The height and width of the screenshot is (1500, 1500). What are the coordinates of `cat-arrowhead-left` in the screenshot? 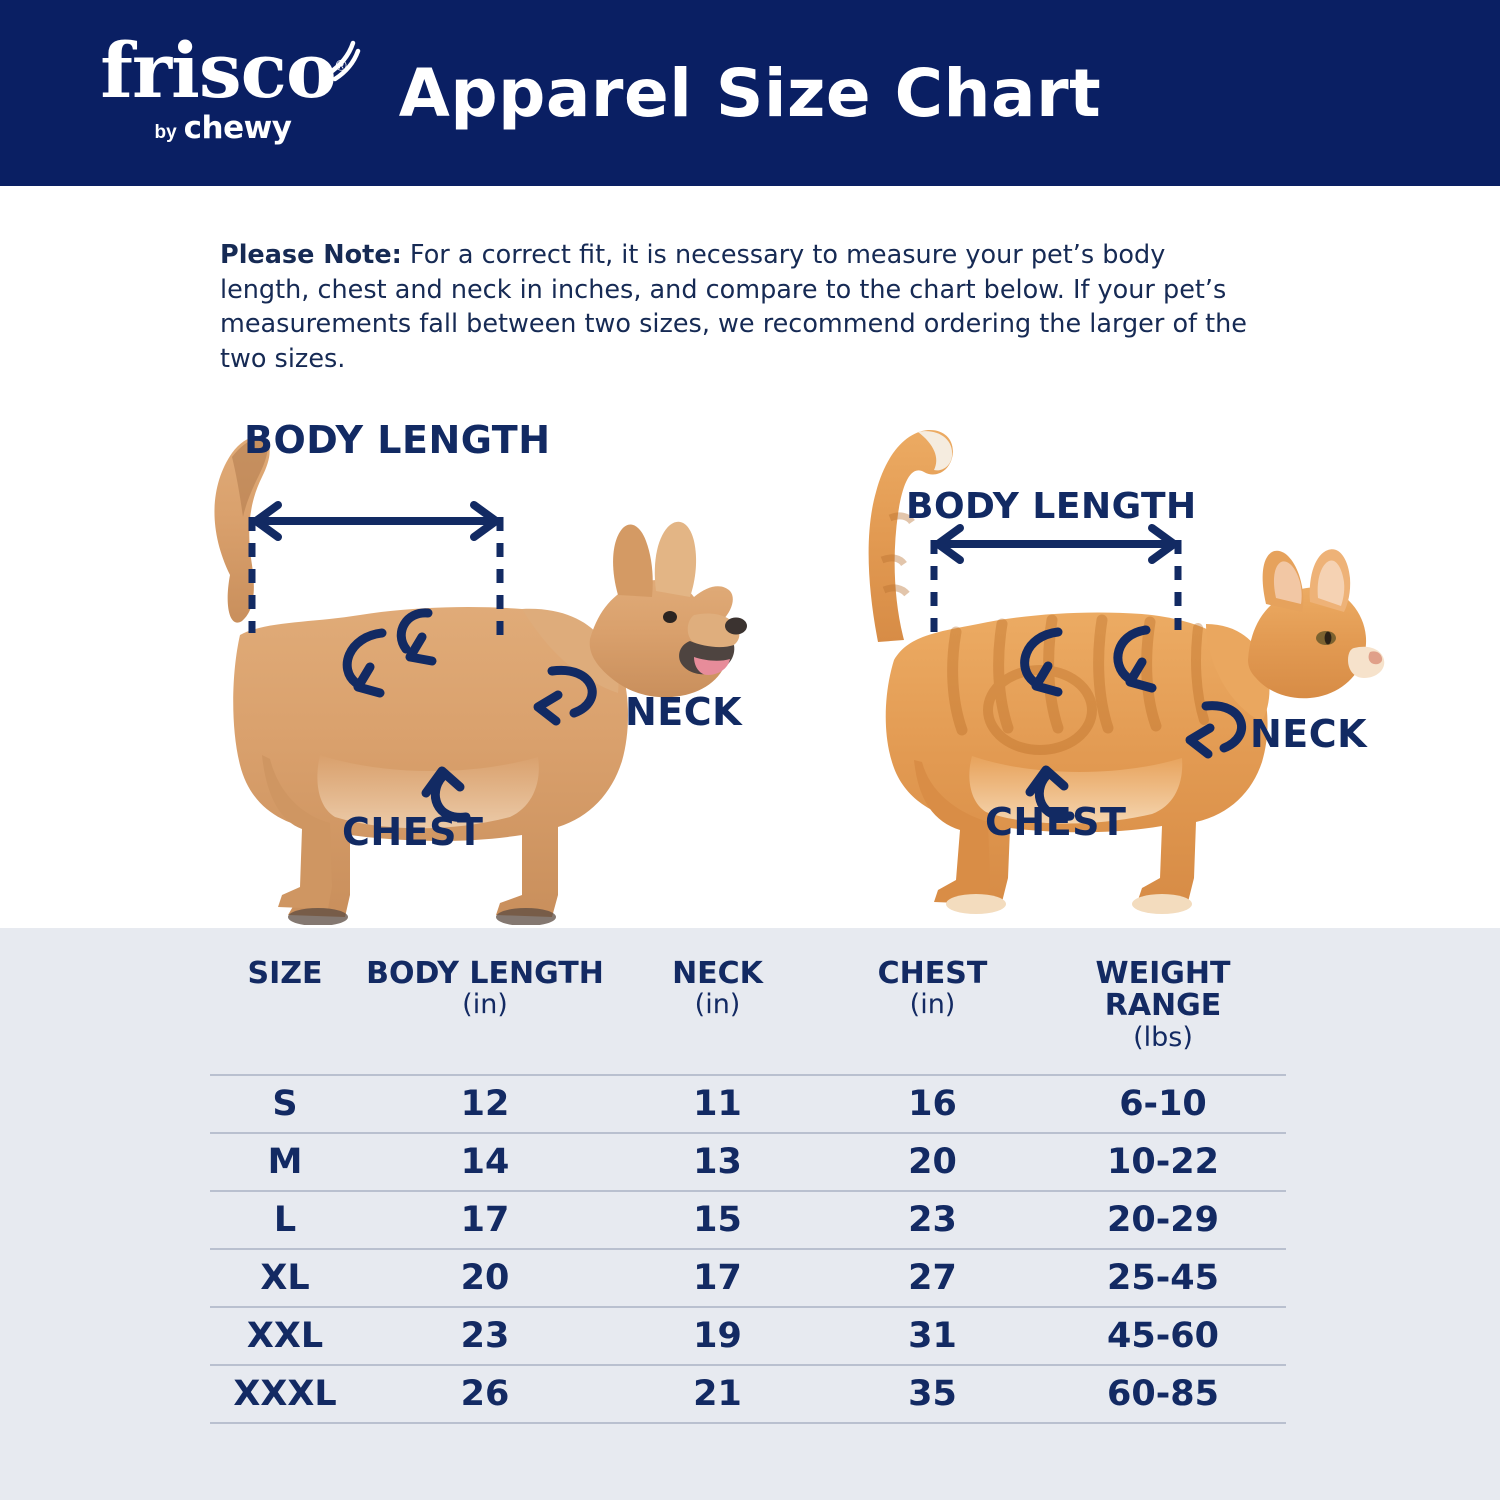 It's located at (949, 544).